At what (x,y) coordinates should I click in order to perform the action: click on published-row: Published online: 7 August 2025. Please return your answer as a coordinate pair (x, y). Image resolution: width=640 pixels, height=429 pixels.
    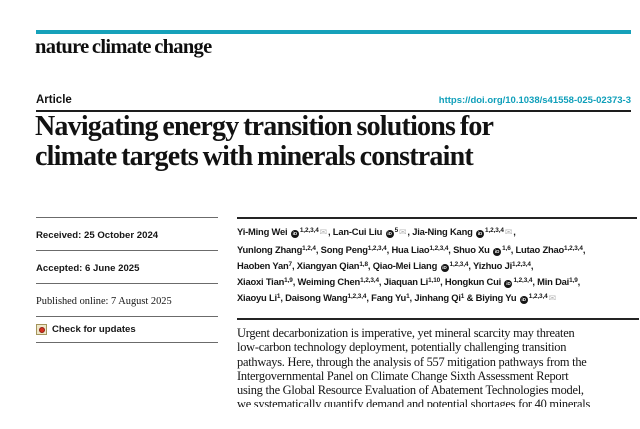
    Looking at the image, I should click on (127, 299).